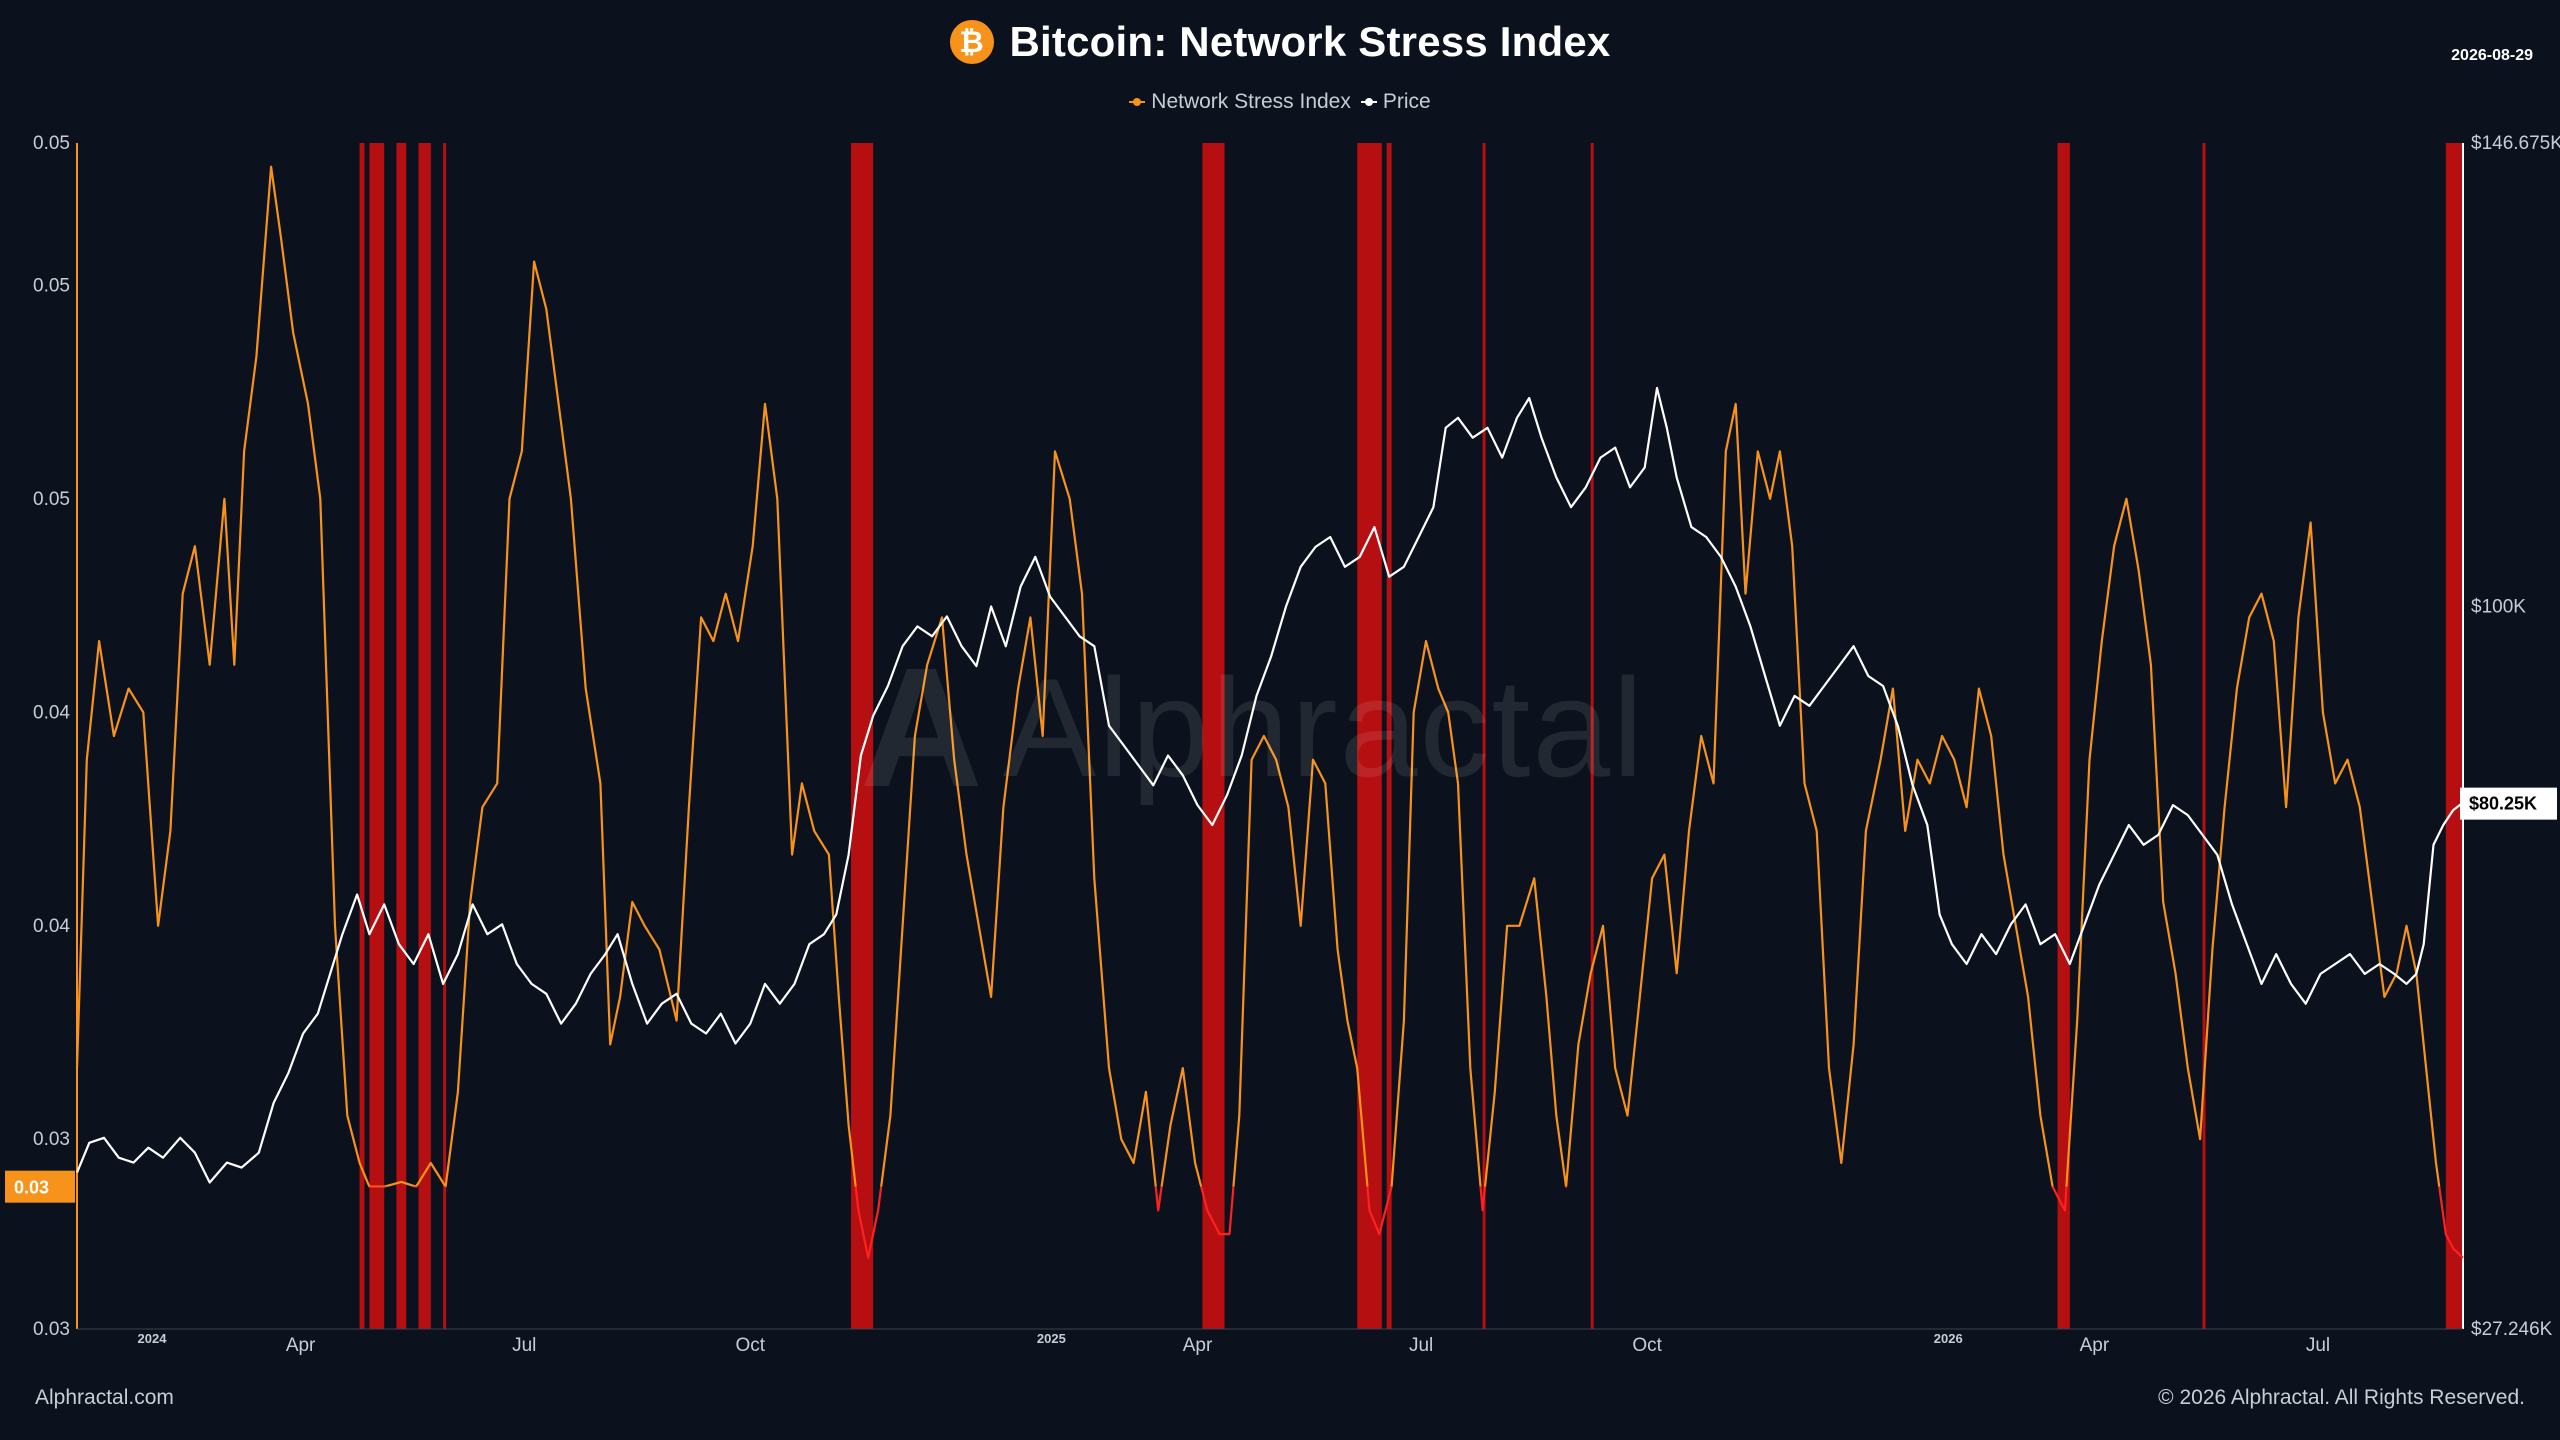  What do you see at coordinates (31, 1188) in the screenshot?
I see `threshold-badge-label: 0.03` at bounding box center [31, 1188].